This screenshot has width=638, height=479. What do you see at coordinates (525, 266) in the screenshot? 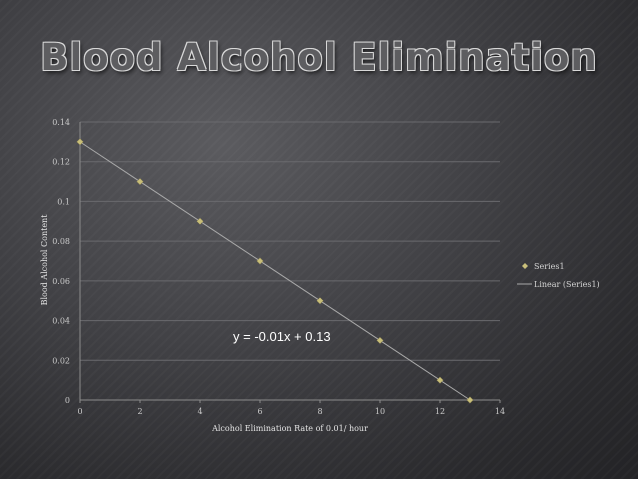
I see `legend-series1-marker-icon` at bounding box center [525, 266].